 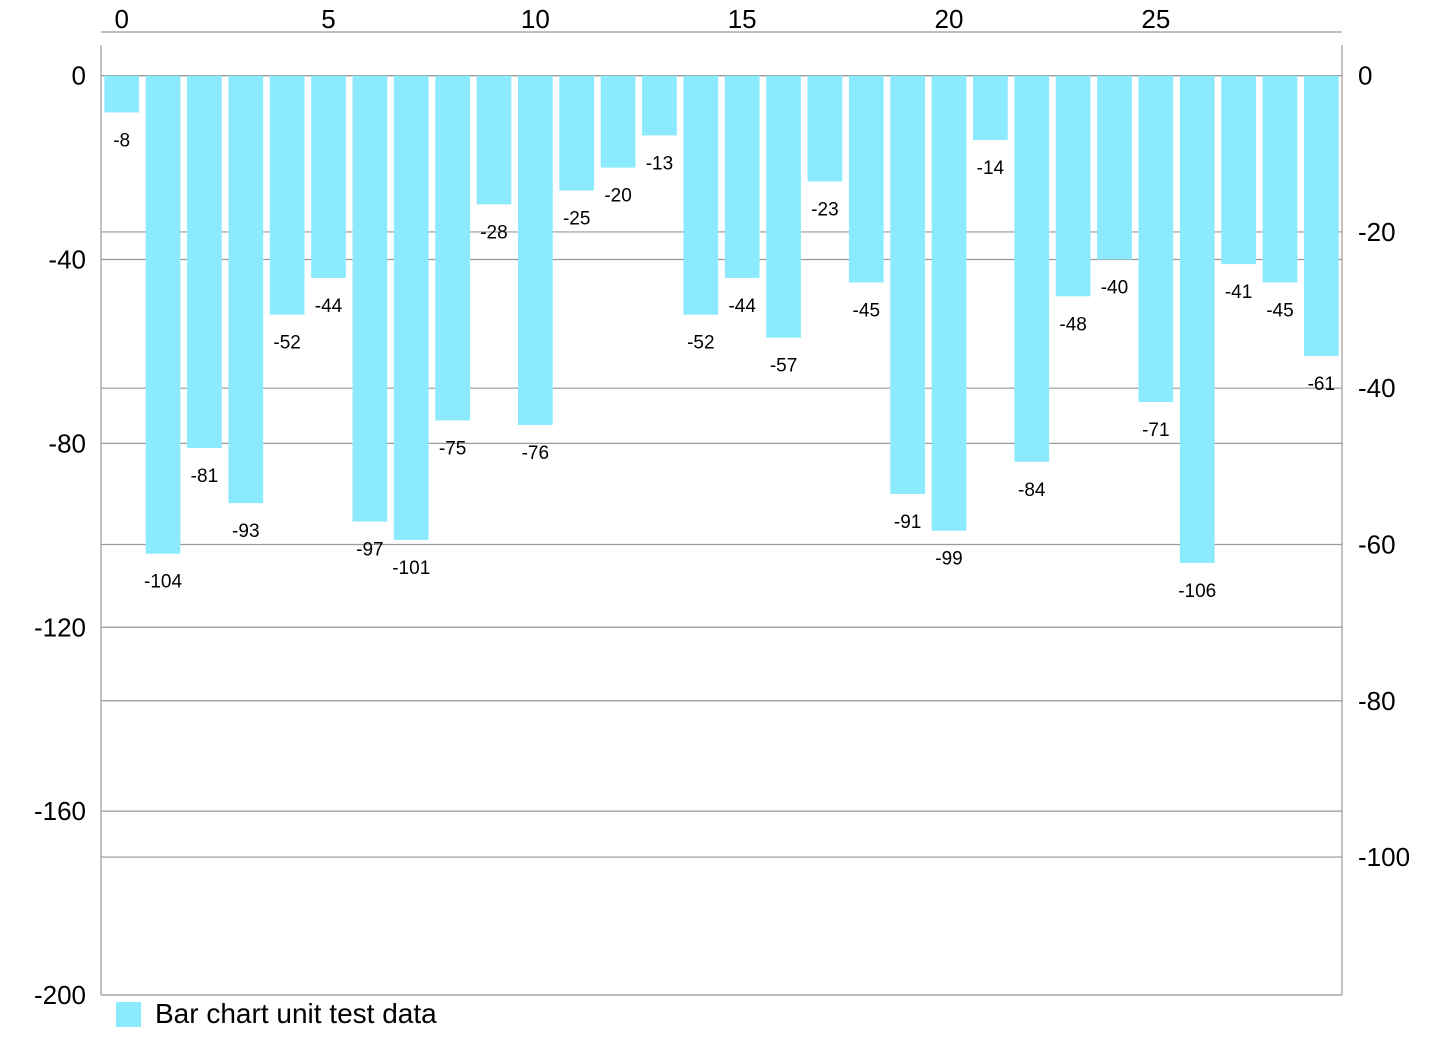 What do you see at coordinates (60, 627) in the screenshot?
I see `y-left-tick-label: -120` at bounding box center [60, 627].